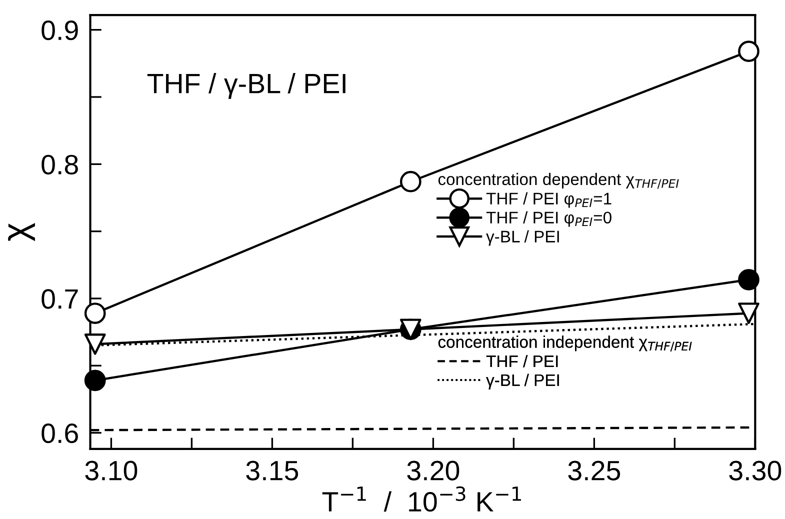 The width and height of the screenshot is (785, 519). I want to click on x-axis-title: T$^{−1}$ / 10$^{−3}$ K$^{−1}$, so click(421, 499).